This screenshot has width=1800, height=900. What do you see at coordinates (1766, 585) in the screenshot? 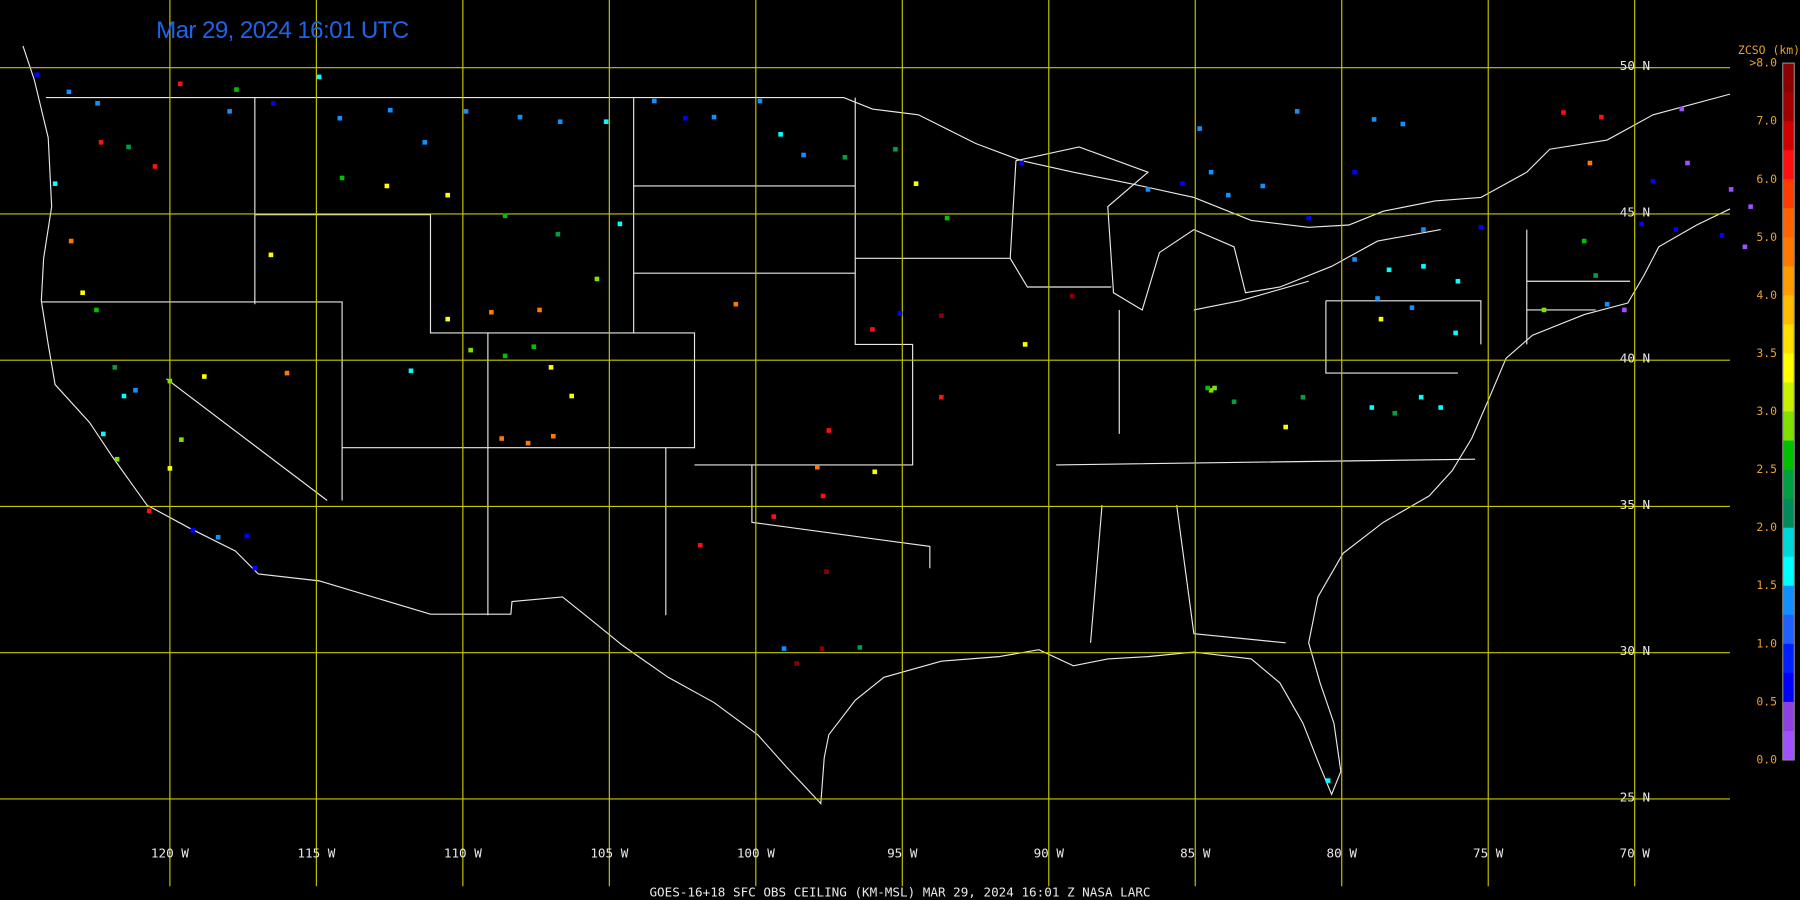
I see `legend-label: 1.5` at bounding box center [1766, 585].